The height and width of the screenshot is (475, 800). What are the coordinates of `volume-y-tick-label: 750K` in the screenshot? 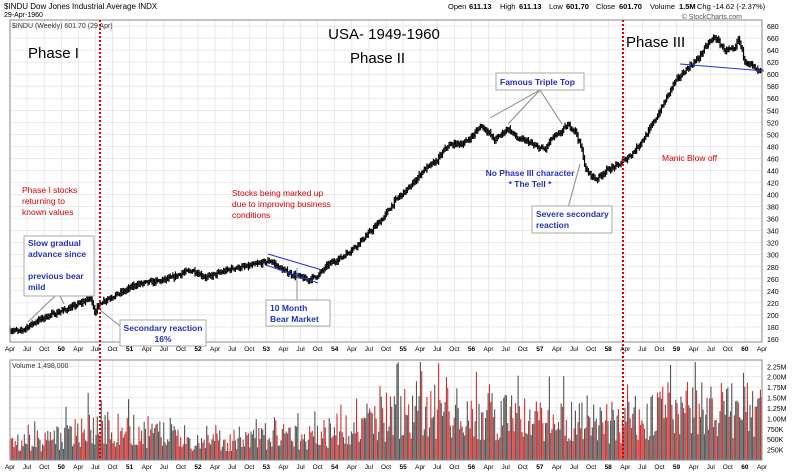 It's located at (775, 430).